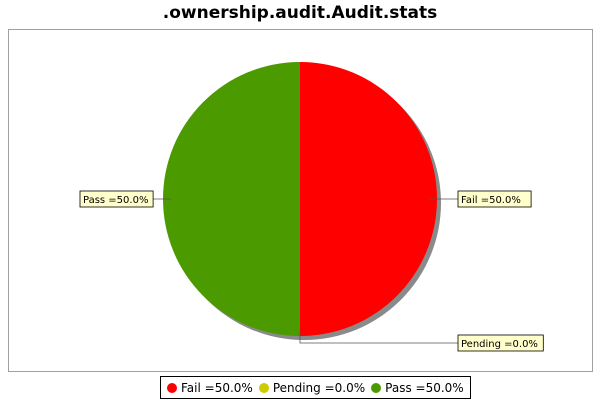  I want to click on legend-label-pending: Pending =0.0%, so click(319, 387).